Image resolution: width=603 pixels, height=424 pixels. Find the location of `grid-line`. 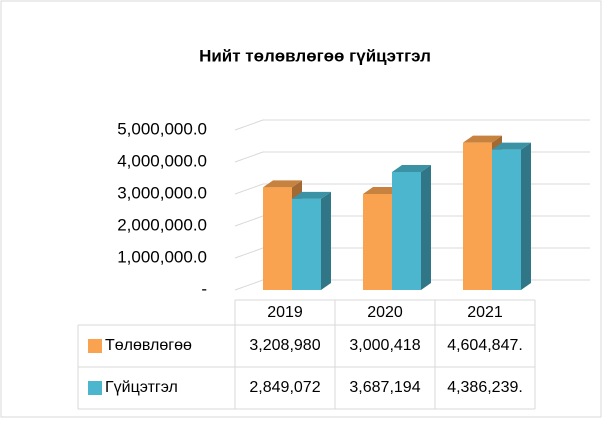

grid-line is located at coordinates (412, 125).